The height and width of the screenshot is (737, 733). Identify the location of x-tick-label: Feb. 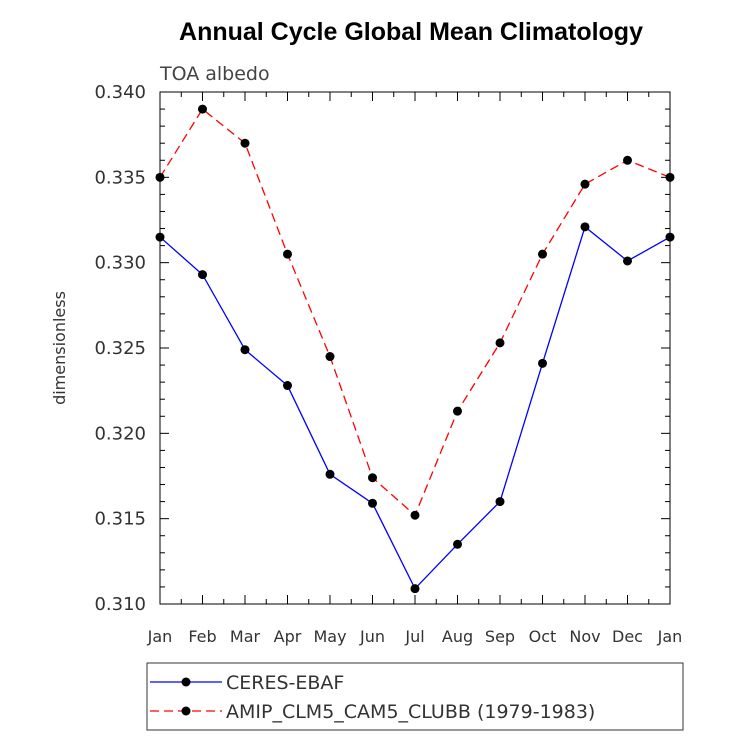
(202, 636).